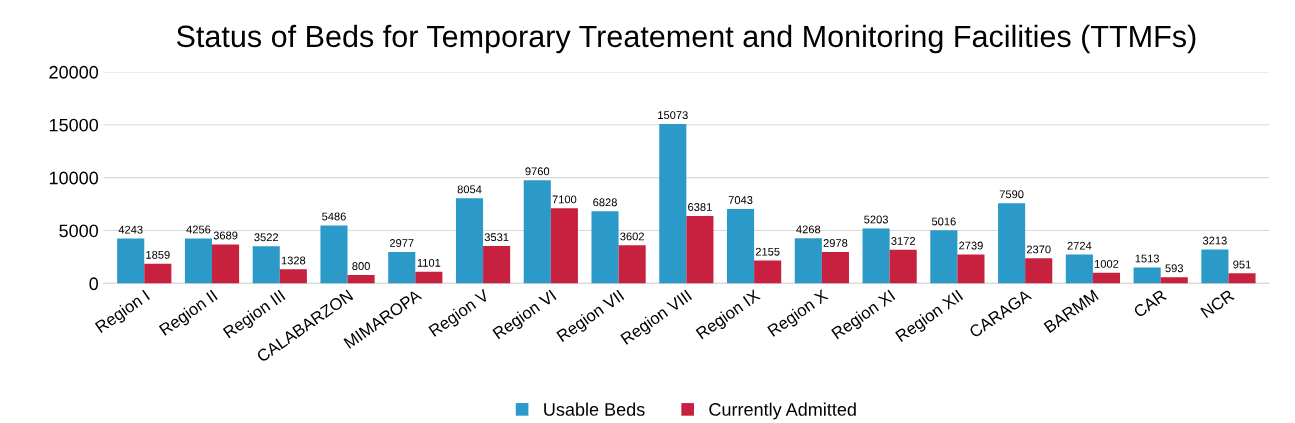  Describe the element at coordinates (1106, 263) in the screenshot. I see `data-label: 1002` at that location.